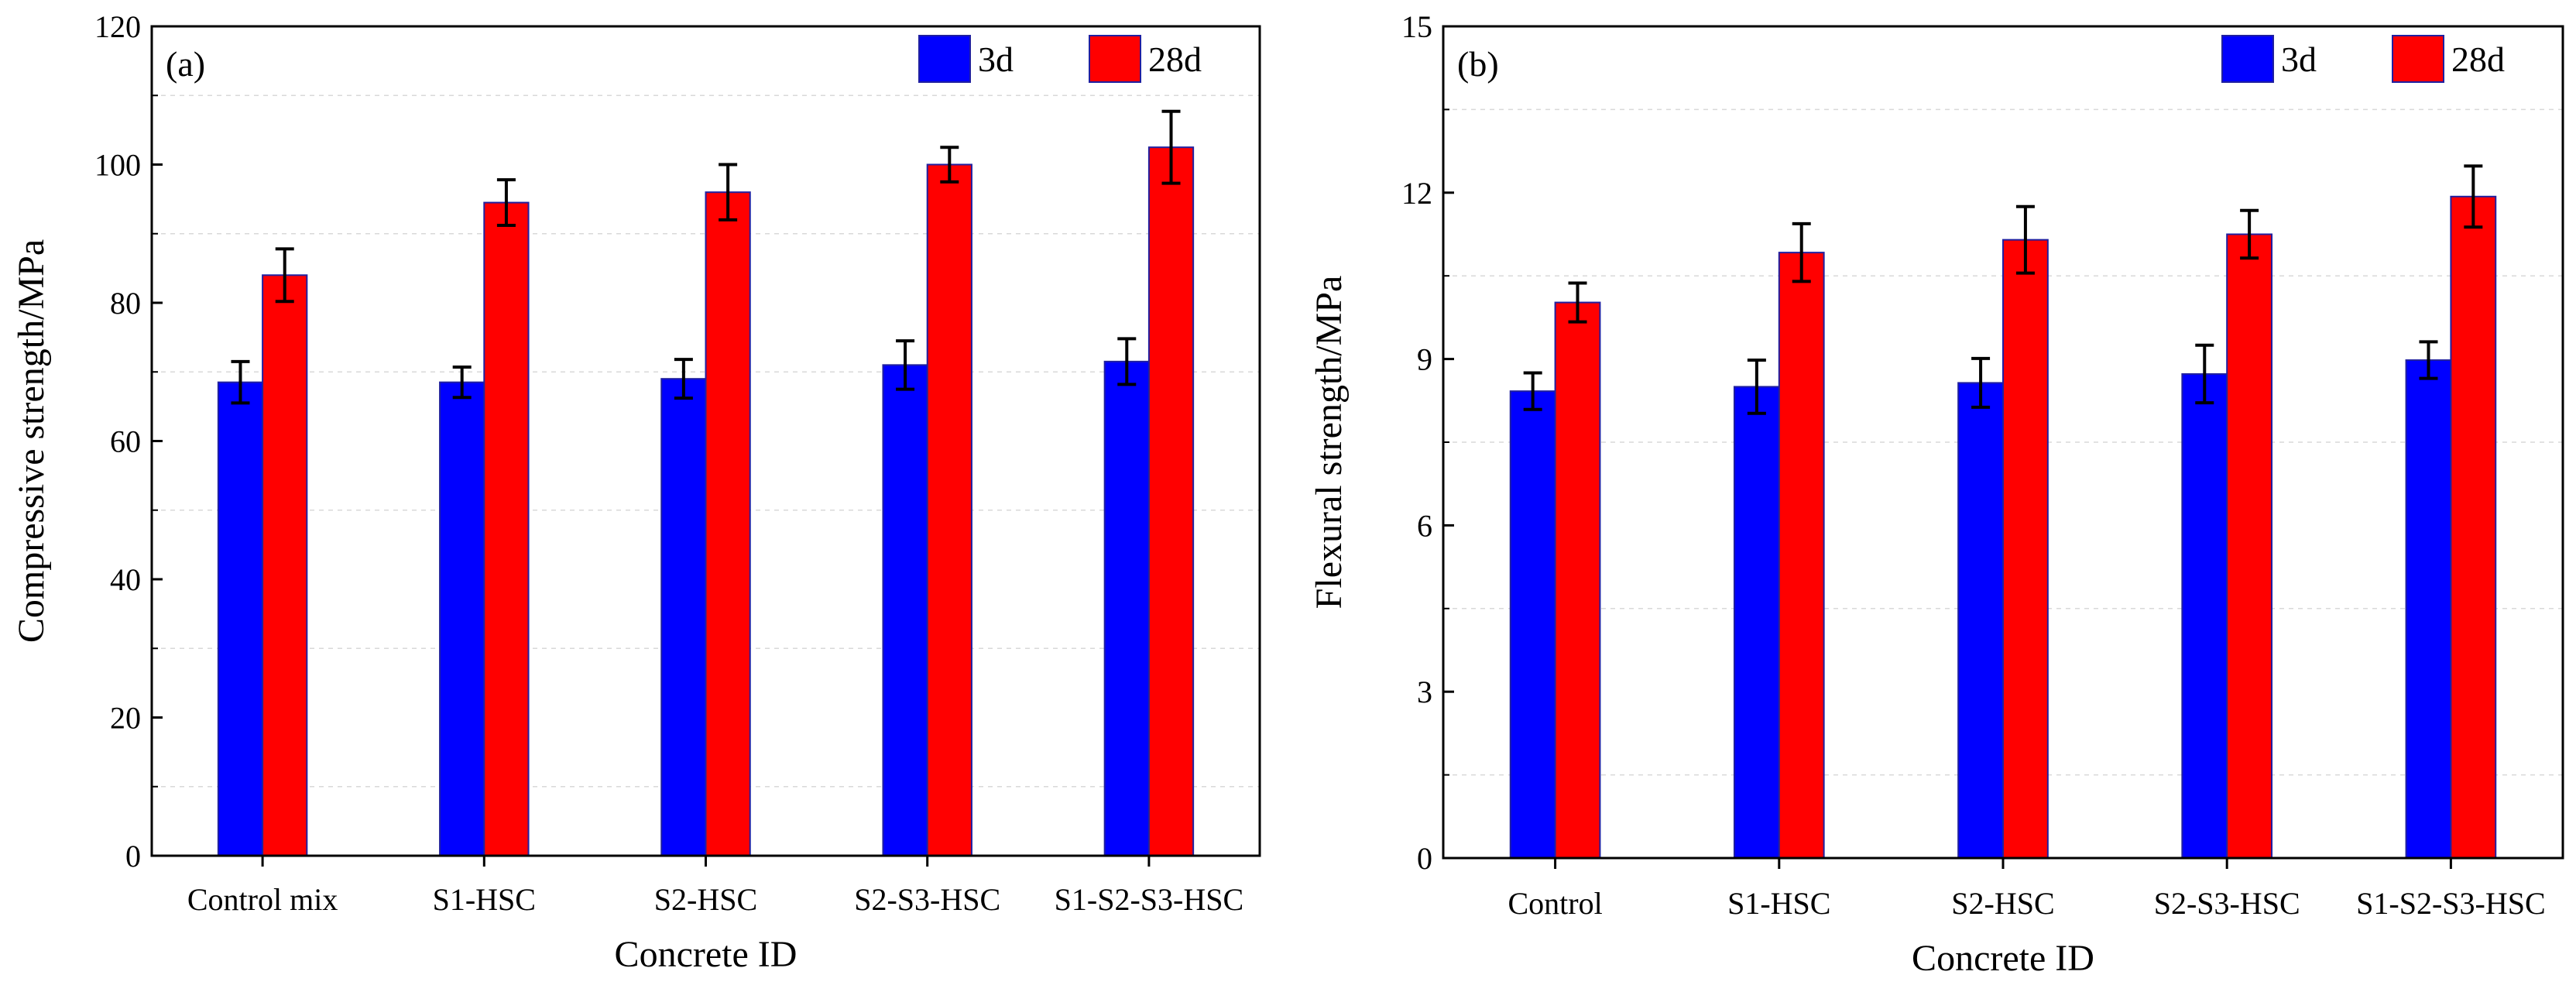 The height and width of the screenshot is (999, 2576). What do you see at coordinates (262, 899) in the screenshot?
I see `x-tick-label: Control mix` at bounding box center [262, 899].